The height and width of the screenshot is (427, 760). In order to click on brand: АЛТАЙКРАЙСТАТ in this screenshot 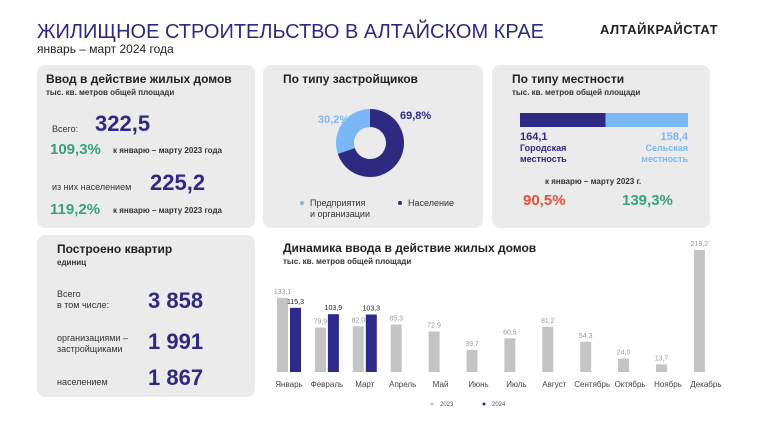, I will do `click(659, 29)`.